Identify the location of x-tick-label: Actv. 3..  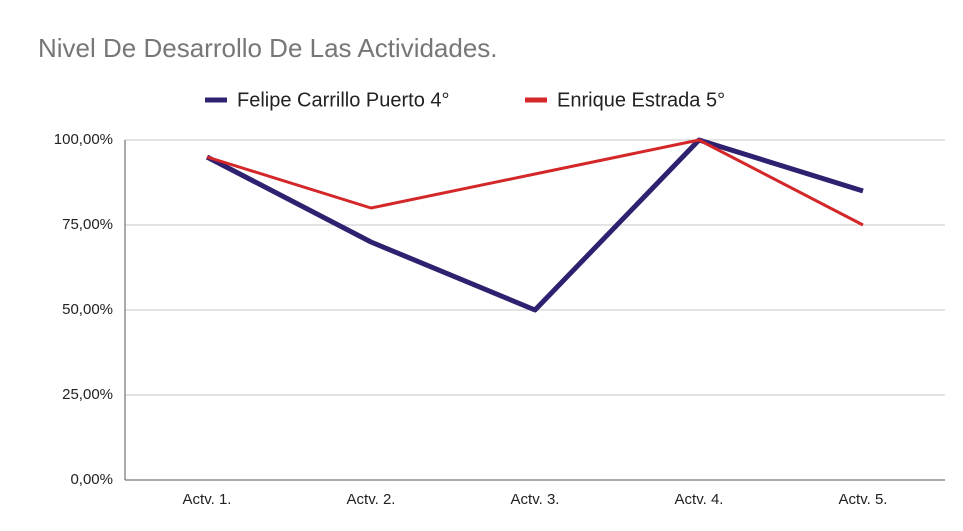
(535, 499).